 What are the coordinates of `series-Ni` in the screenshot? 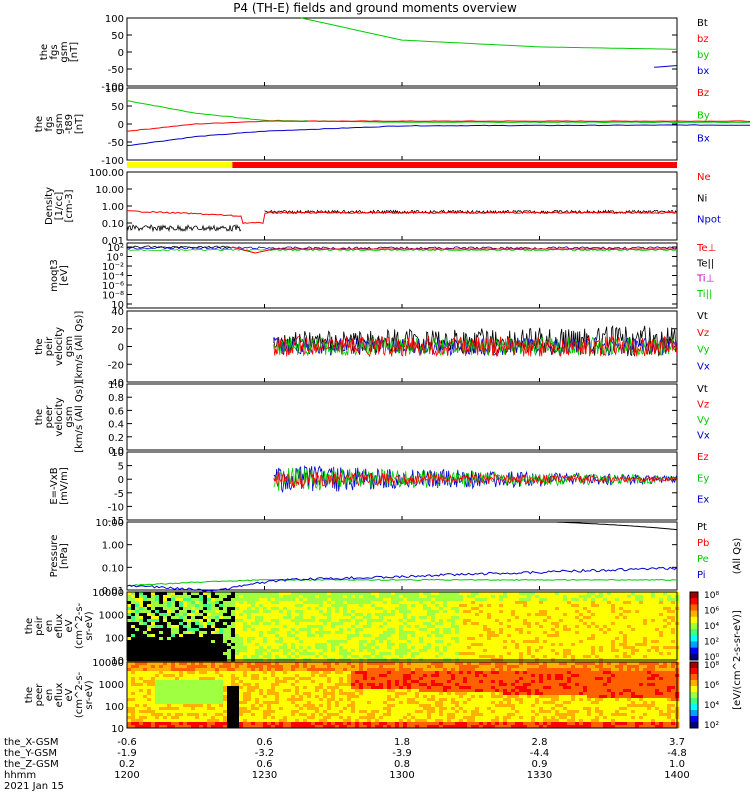 It's located at (184, 228).